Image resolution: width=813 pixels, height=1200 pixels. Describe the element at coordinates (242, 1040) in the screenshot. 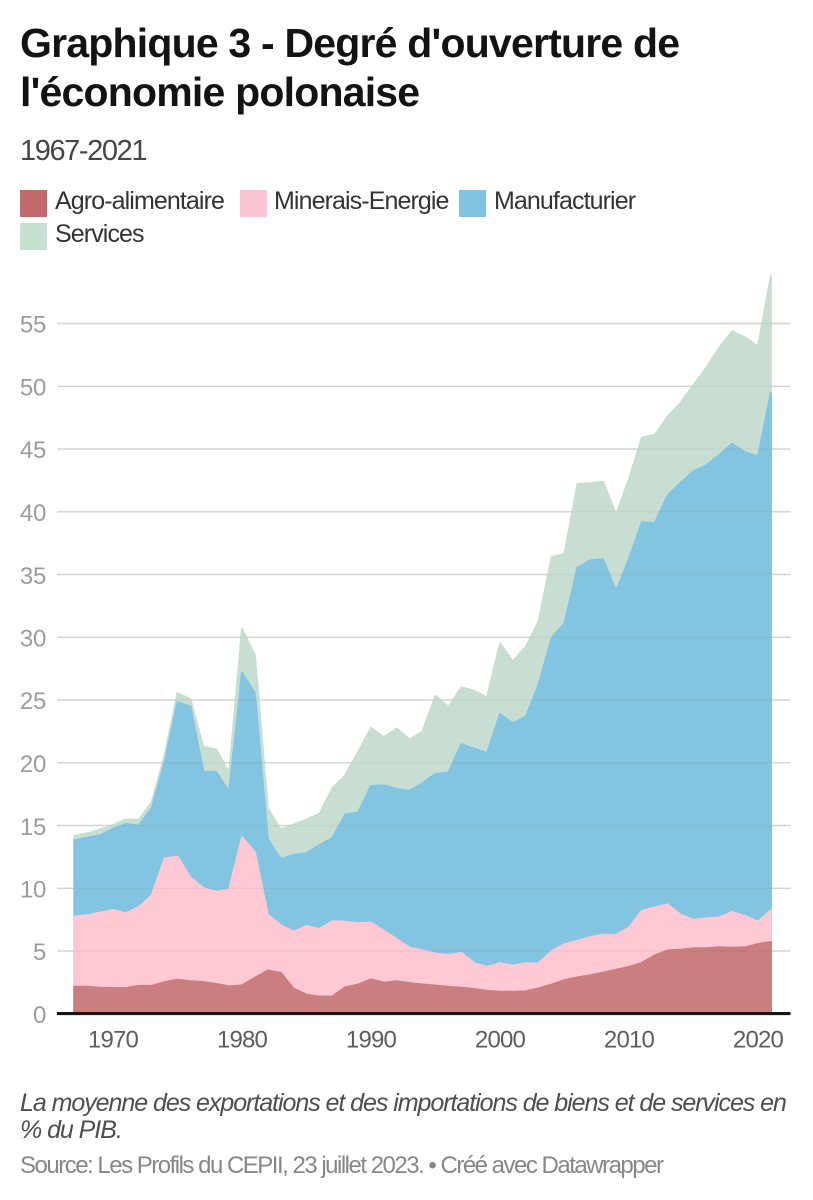

I see `svg-text: 1980` at that location.